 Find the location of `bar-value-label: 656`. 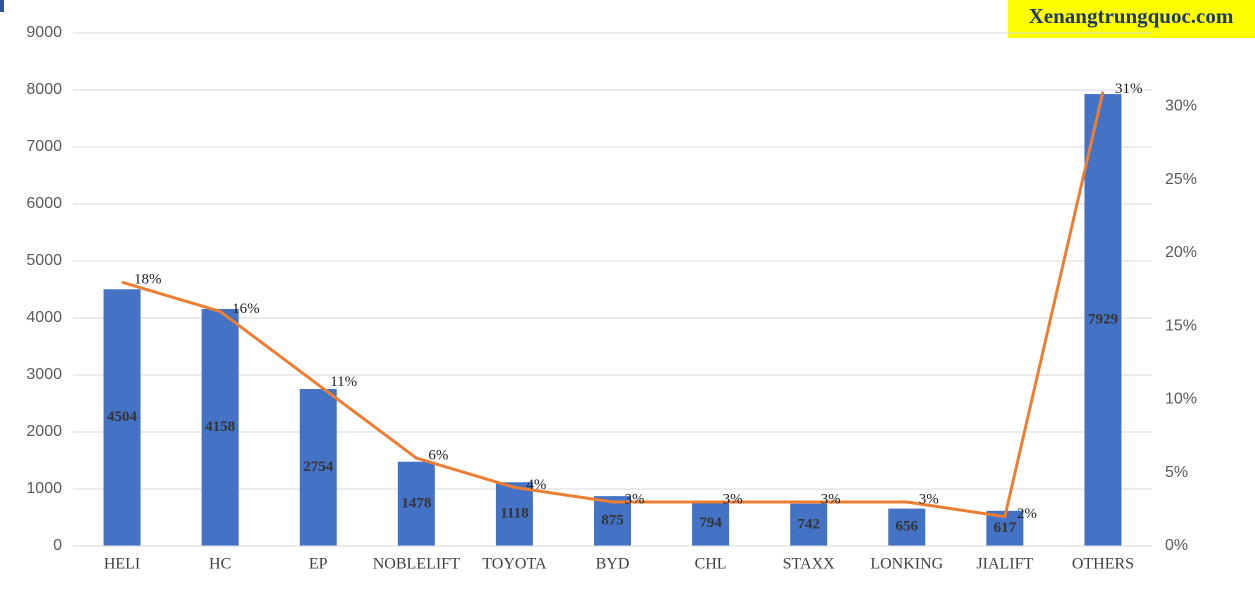

bar-value-label: 656 is located at coordinates (907, 527).